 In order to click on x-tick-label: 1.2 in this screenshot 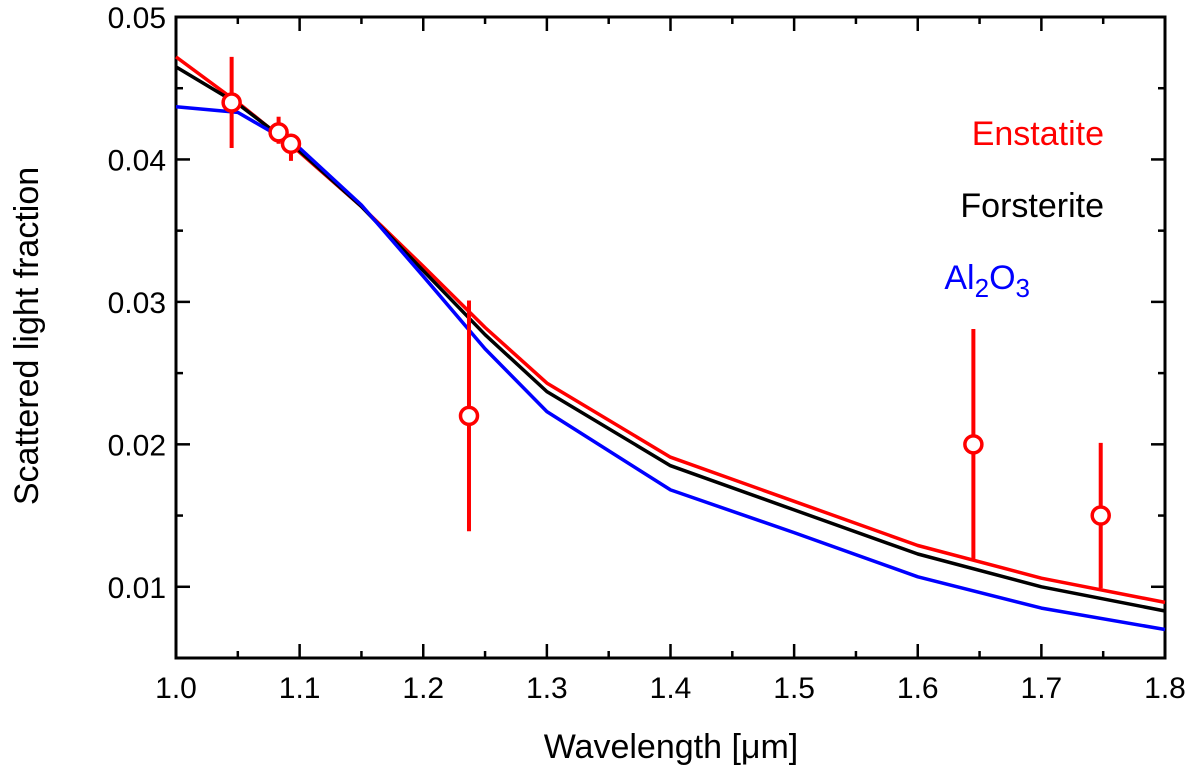, I will do `click(423, 688)`.